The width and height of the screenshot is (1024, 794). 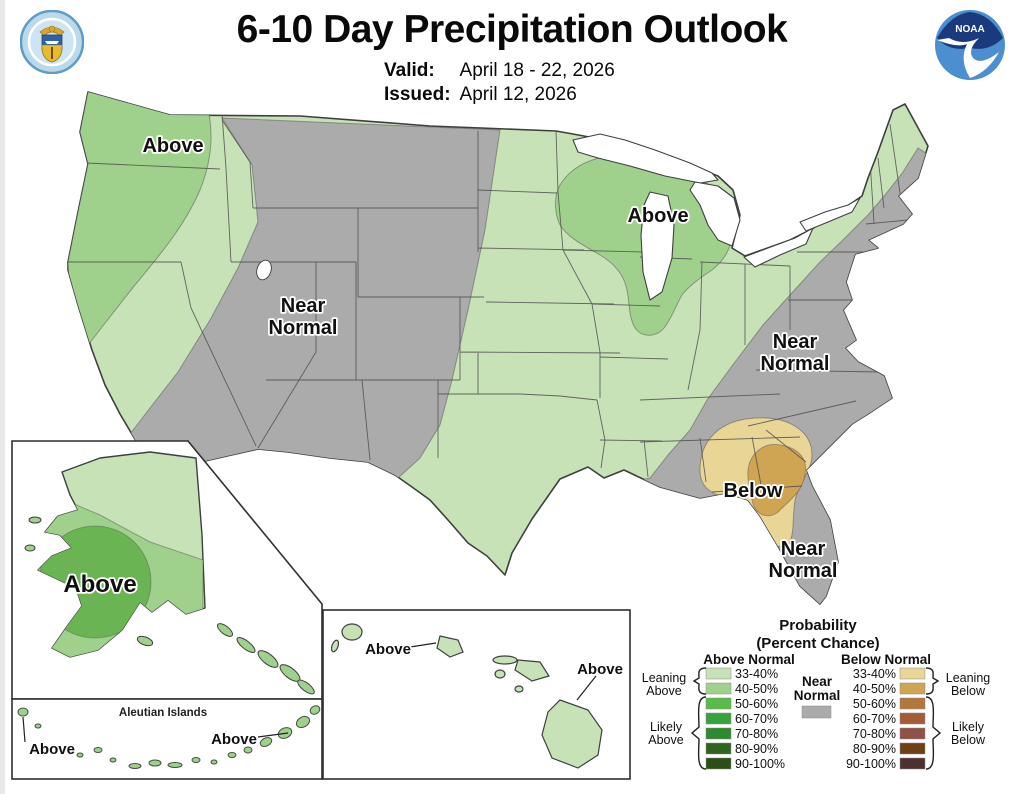 What do you see at coordinates (518, 94) in the screenshot?
I see `issued-value: April 12, 2026` at bounding box center [518, 94].